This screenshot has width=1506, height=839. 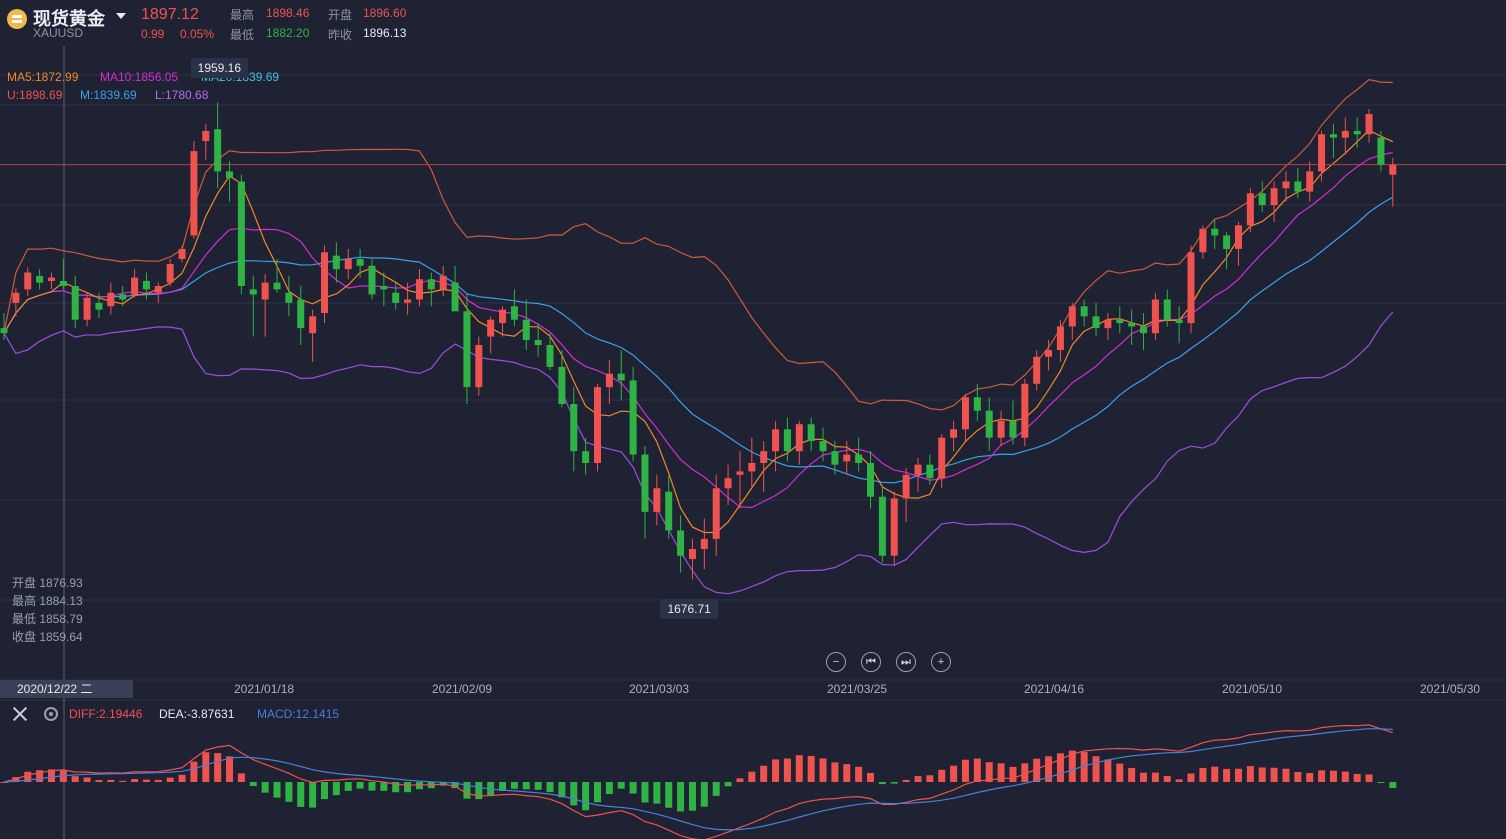 I want to click on zoom-out-icon: −, so click(x=836, y=662).